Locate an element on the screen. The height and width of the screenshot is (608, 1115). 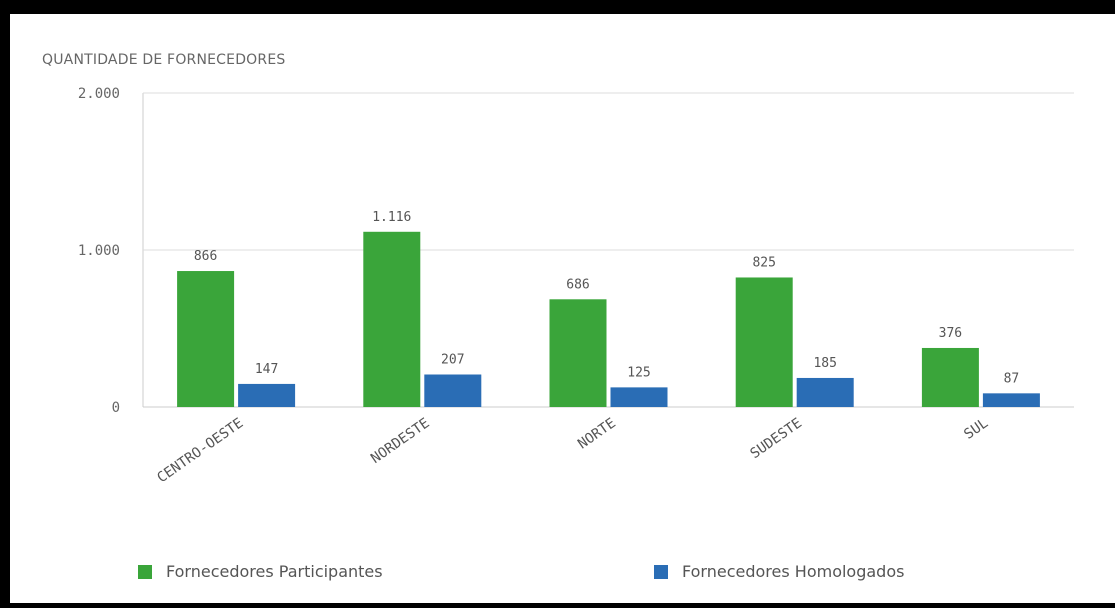
legend-item-participantes: Fornecedores Participantes is located at coordinates (260, 571).